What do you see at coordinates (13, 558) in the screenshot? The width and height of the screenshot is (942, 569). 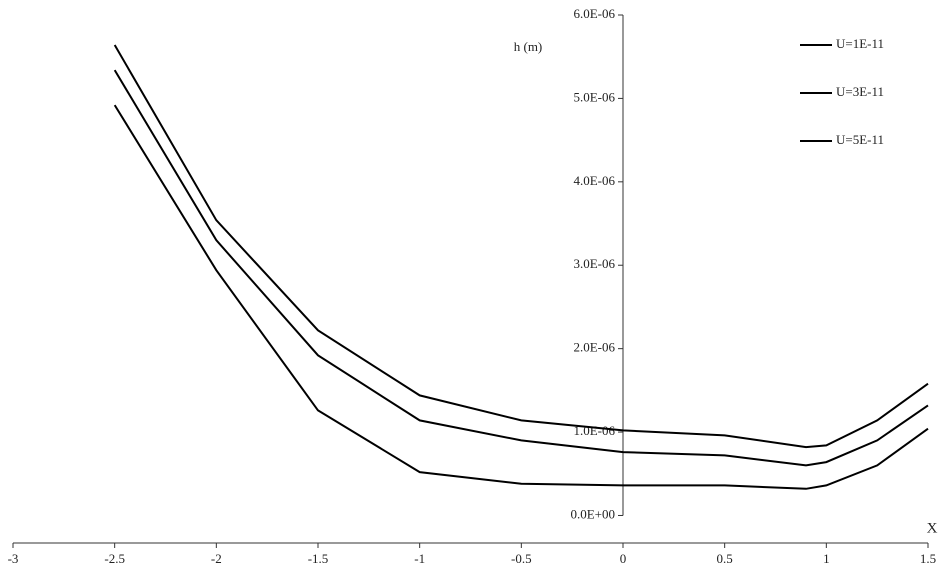 I see `x-tick-label: -3` at bounding box center [13, 558].